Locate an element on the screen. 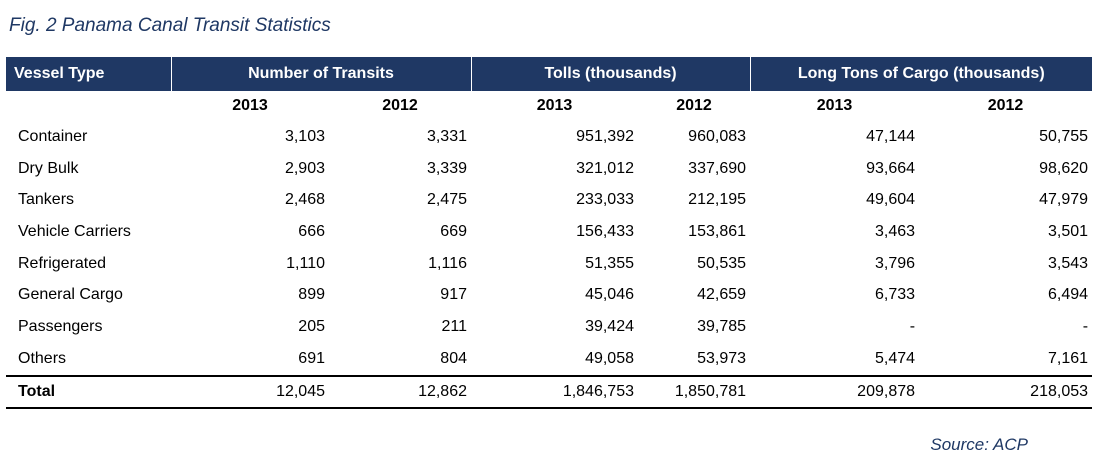 This screenshot has width=1102, height=469. table-row: Passengers 205 211 39,424 39,785 - - is located at coordinates (549, 327).